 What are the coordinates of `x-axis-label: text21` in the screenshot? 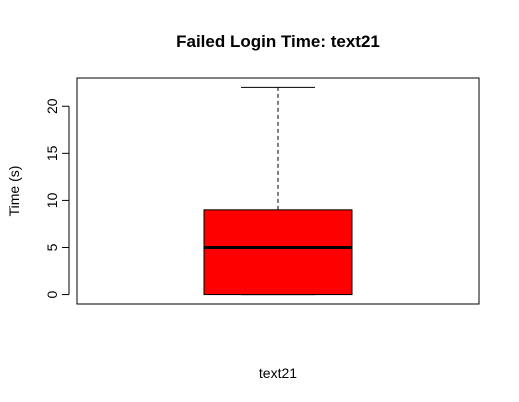 It's located at (278, 373).